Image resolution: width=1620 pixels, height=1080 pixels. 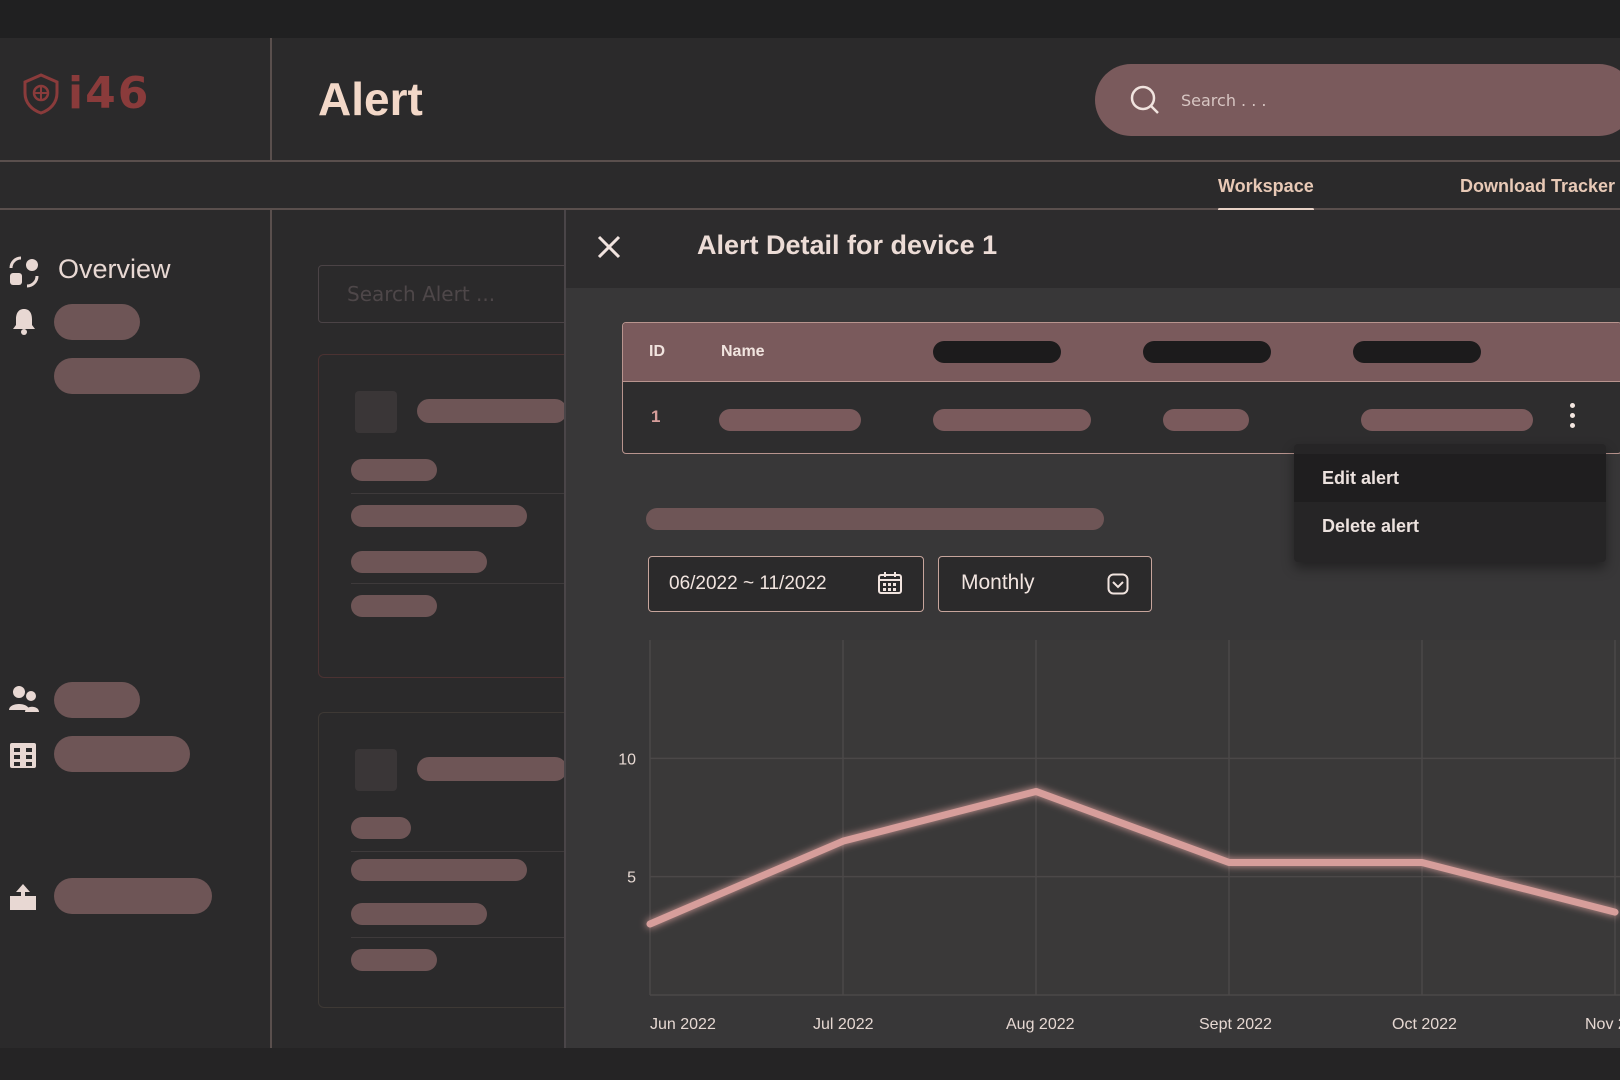 What do you see at coordinates (41, 93) in the screenshot?
I see `shield-logo-icon` at bounding box center [41, 93].